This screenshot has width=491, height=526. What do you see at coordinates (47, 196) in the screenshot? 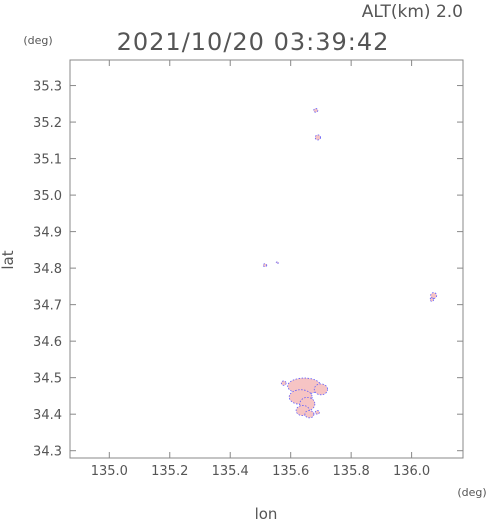
I see `y-tick-label: 35.0` at bounding box center [47, 196].